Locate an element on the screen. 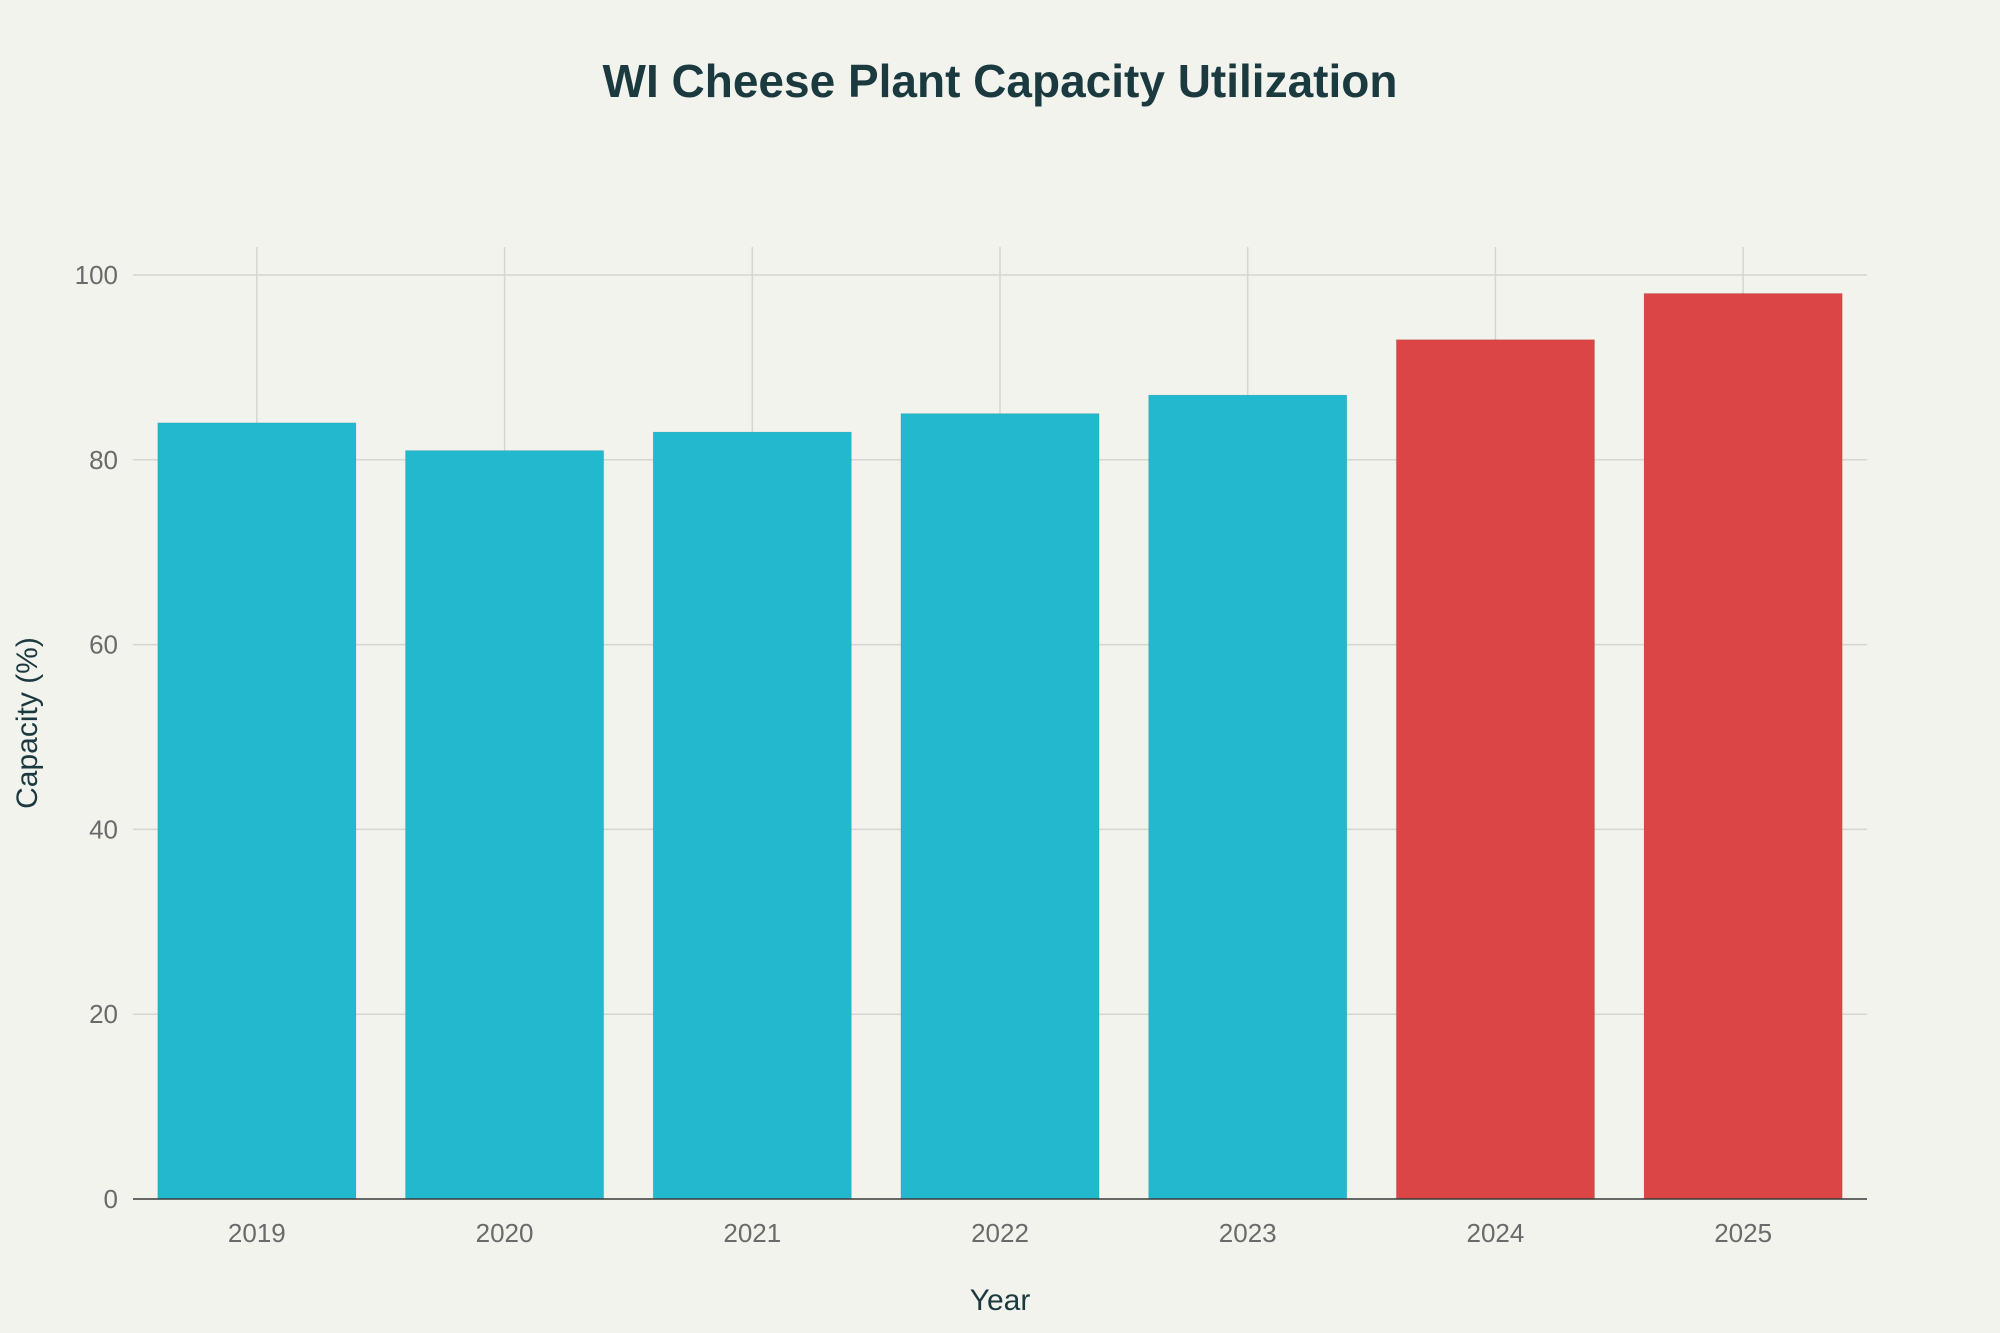 The height and width of the screenshot is (1333, 2000). bar-2025 is located at coordinates (1743, 746).